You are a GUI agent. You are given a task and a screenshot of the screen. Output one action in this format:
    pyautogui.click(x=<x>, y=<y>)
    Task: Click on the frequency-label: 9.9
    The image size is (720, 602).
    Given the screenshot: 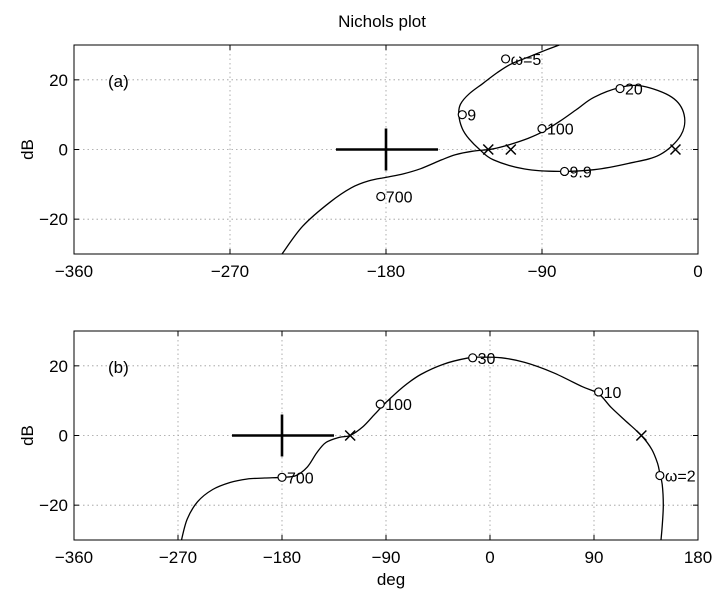 What is the action you would take?
    pyautogui.click(x=581, y=172)
    